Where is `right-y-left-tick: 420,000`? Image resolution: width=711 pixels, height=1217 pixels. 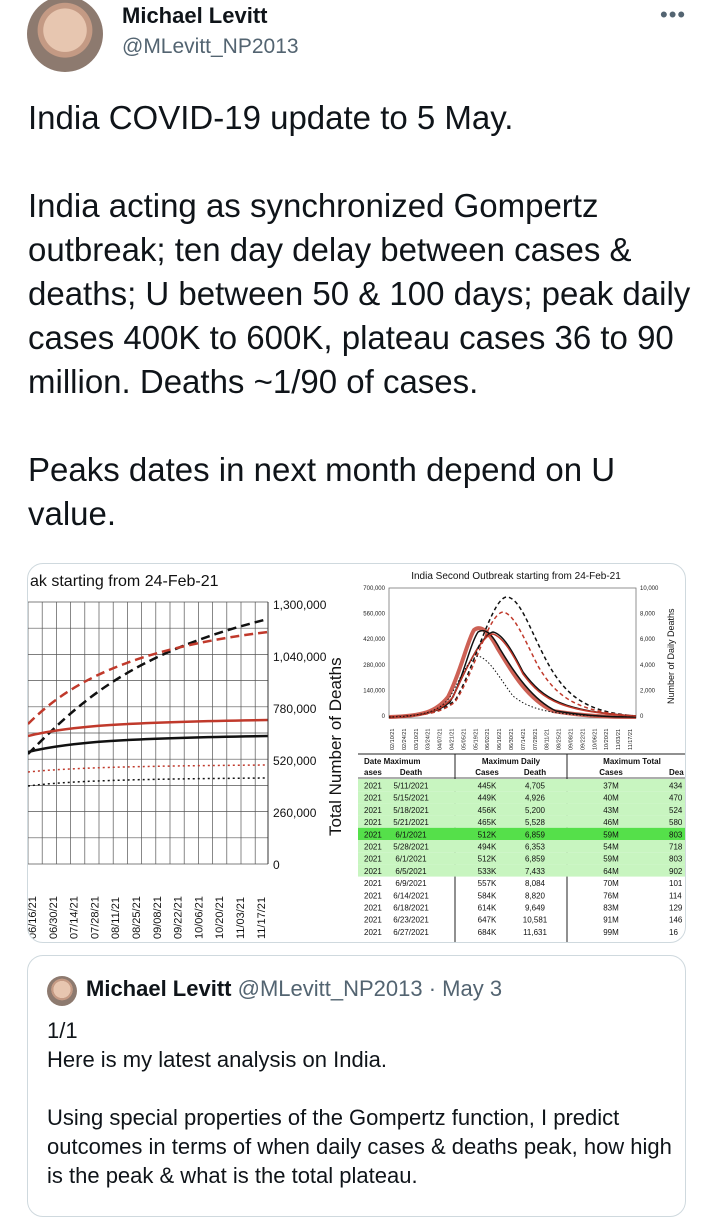
right-y-left-tick: 420,000 is located at coordinates (374, 640).